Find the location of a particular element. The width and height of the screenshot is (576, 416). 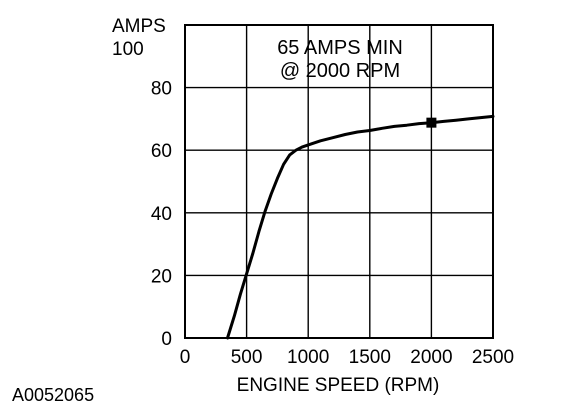

x-tick-label-500: 500 is located at coordinates (247, 357).